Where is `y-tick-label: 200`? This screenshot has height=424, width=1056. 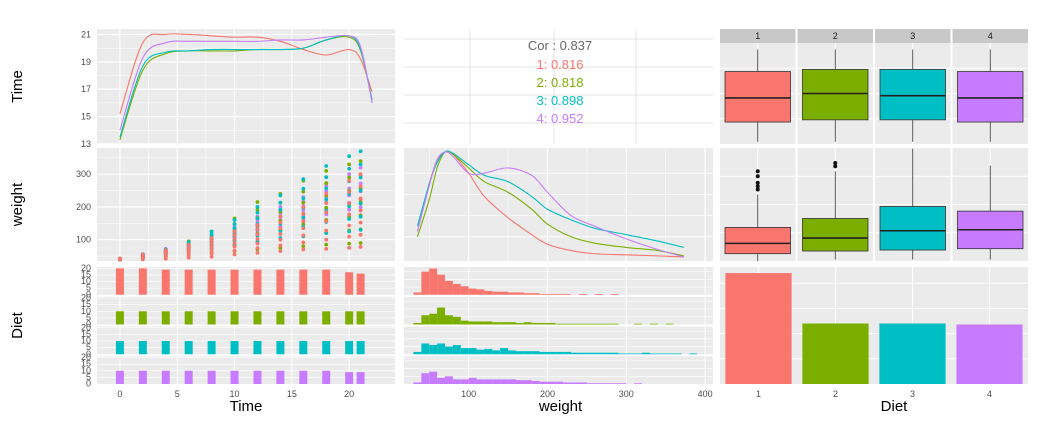
y-tick-label: 200 is located at coordinates (83, 207).